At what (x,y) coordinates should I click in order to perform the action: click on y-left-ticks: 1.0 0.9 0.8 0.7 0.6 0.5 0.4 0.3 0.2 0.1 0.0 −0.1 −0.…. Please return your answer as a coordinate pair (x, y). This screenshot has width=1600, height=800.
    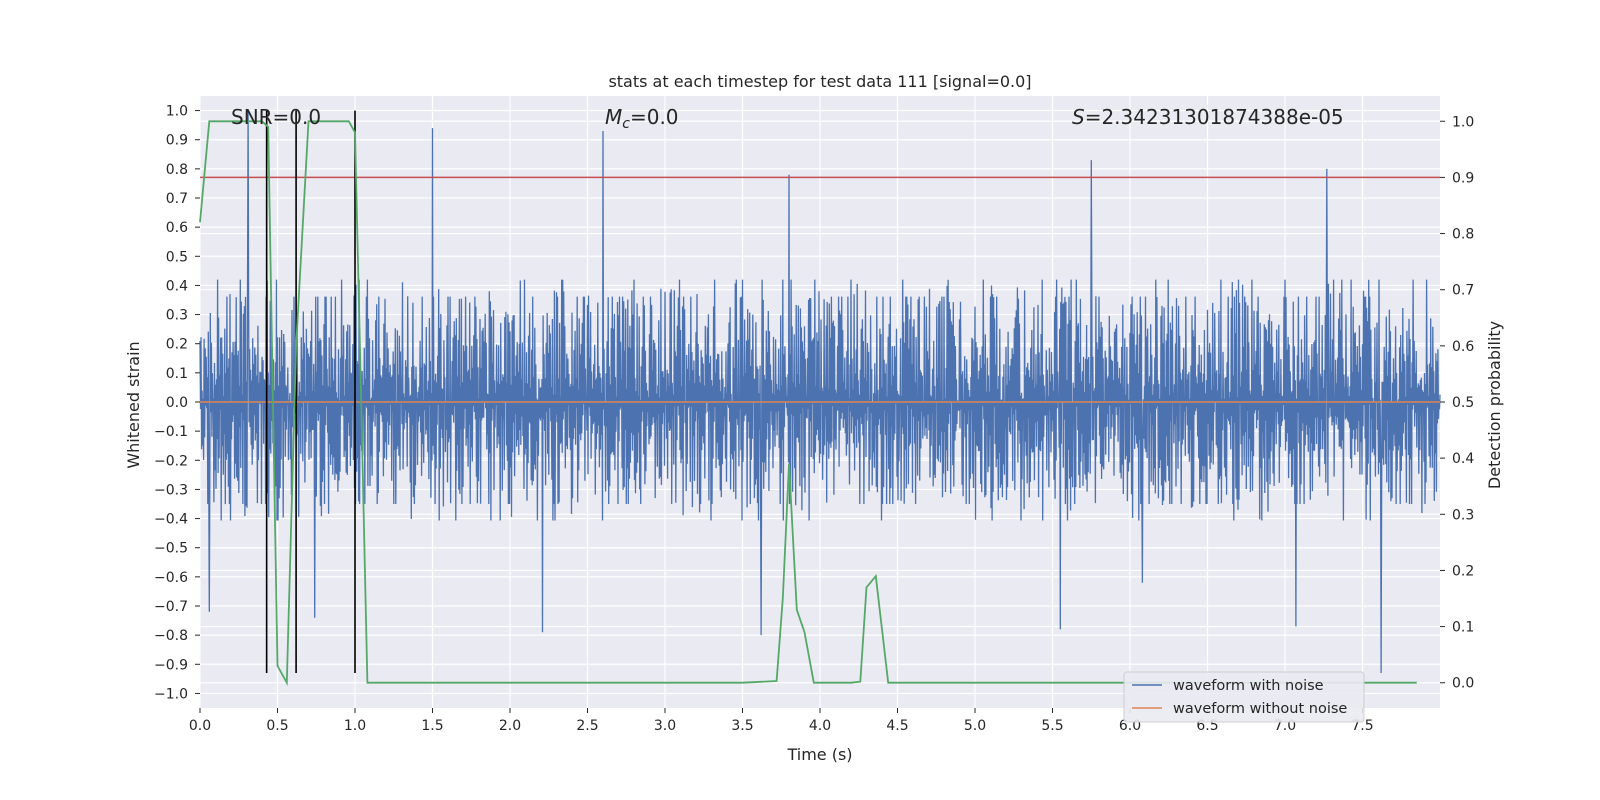
    Looking at the image, I should click on (177, 403).